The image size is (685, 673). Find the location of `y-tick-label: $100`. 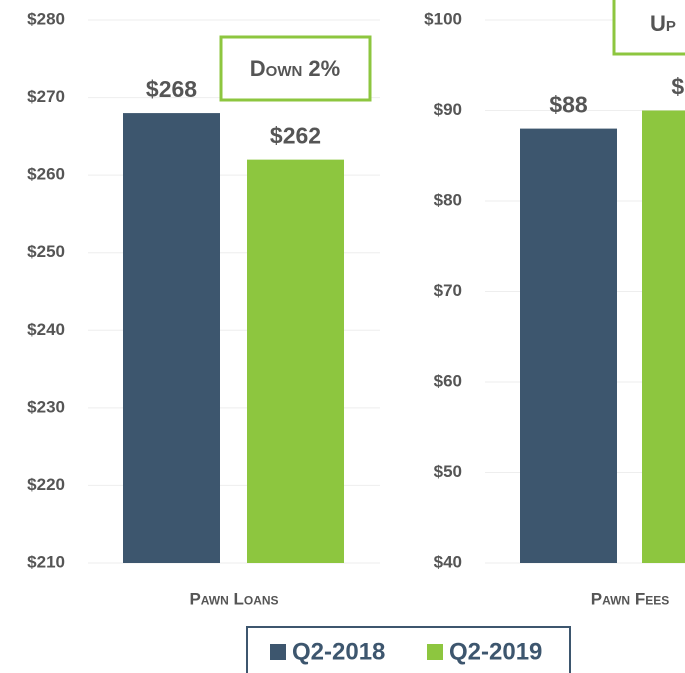

y-tick-label: $100 is located at coordinates (443, 18).